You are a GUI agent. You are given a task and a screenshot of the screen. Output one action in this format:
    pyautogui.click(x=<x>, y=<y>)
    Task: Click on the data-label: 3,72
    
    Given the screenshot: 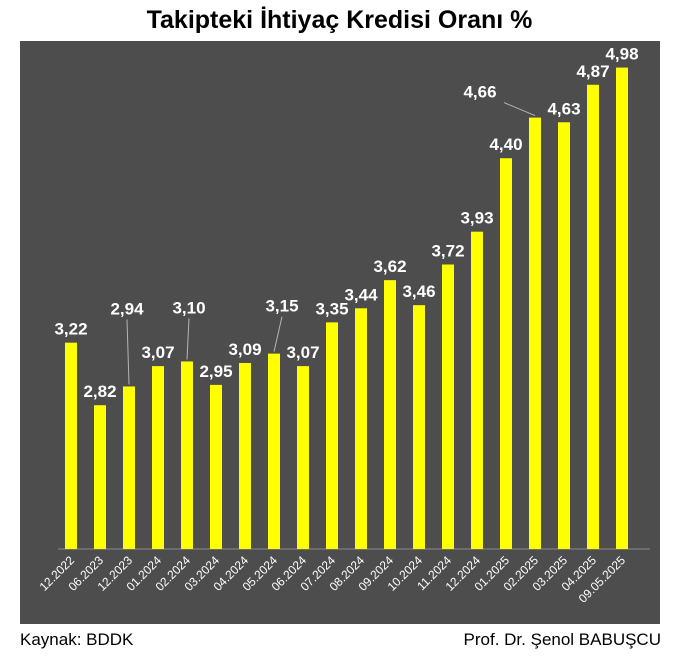 What is the action you would take?
    pyautogui.click(x=447, y=251)
    